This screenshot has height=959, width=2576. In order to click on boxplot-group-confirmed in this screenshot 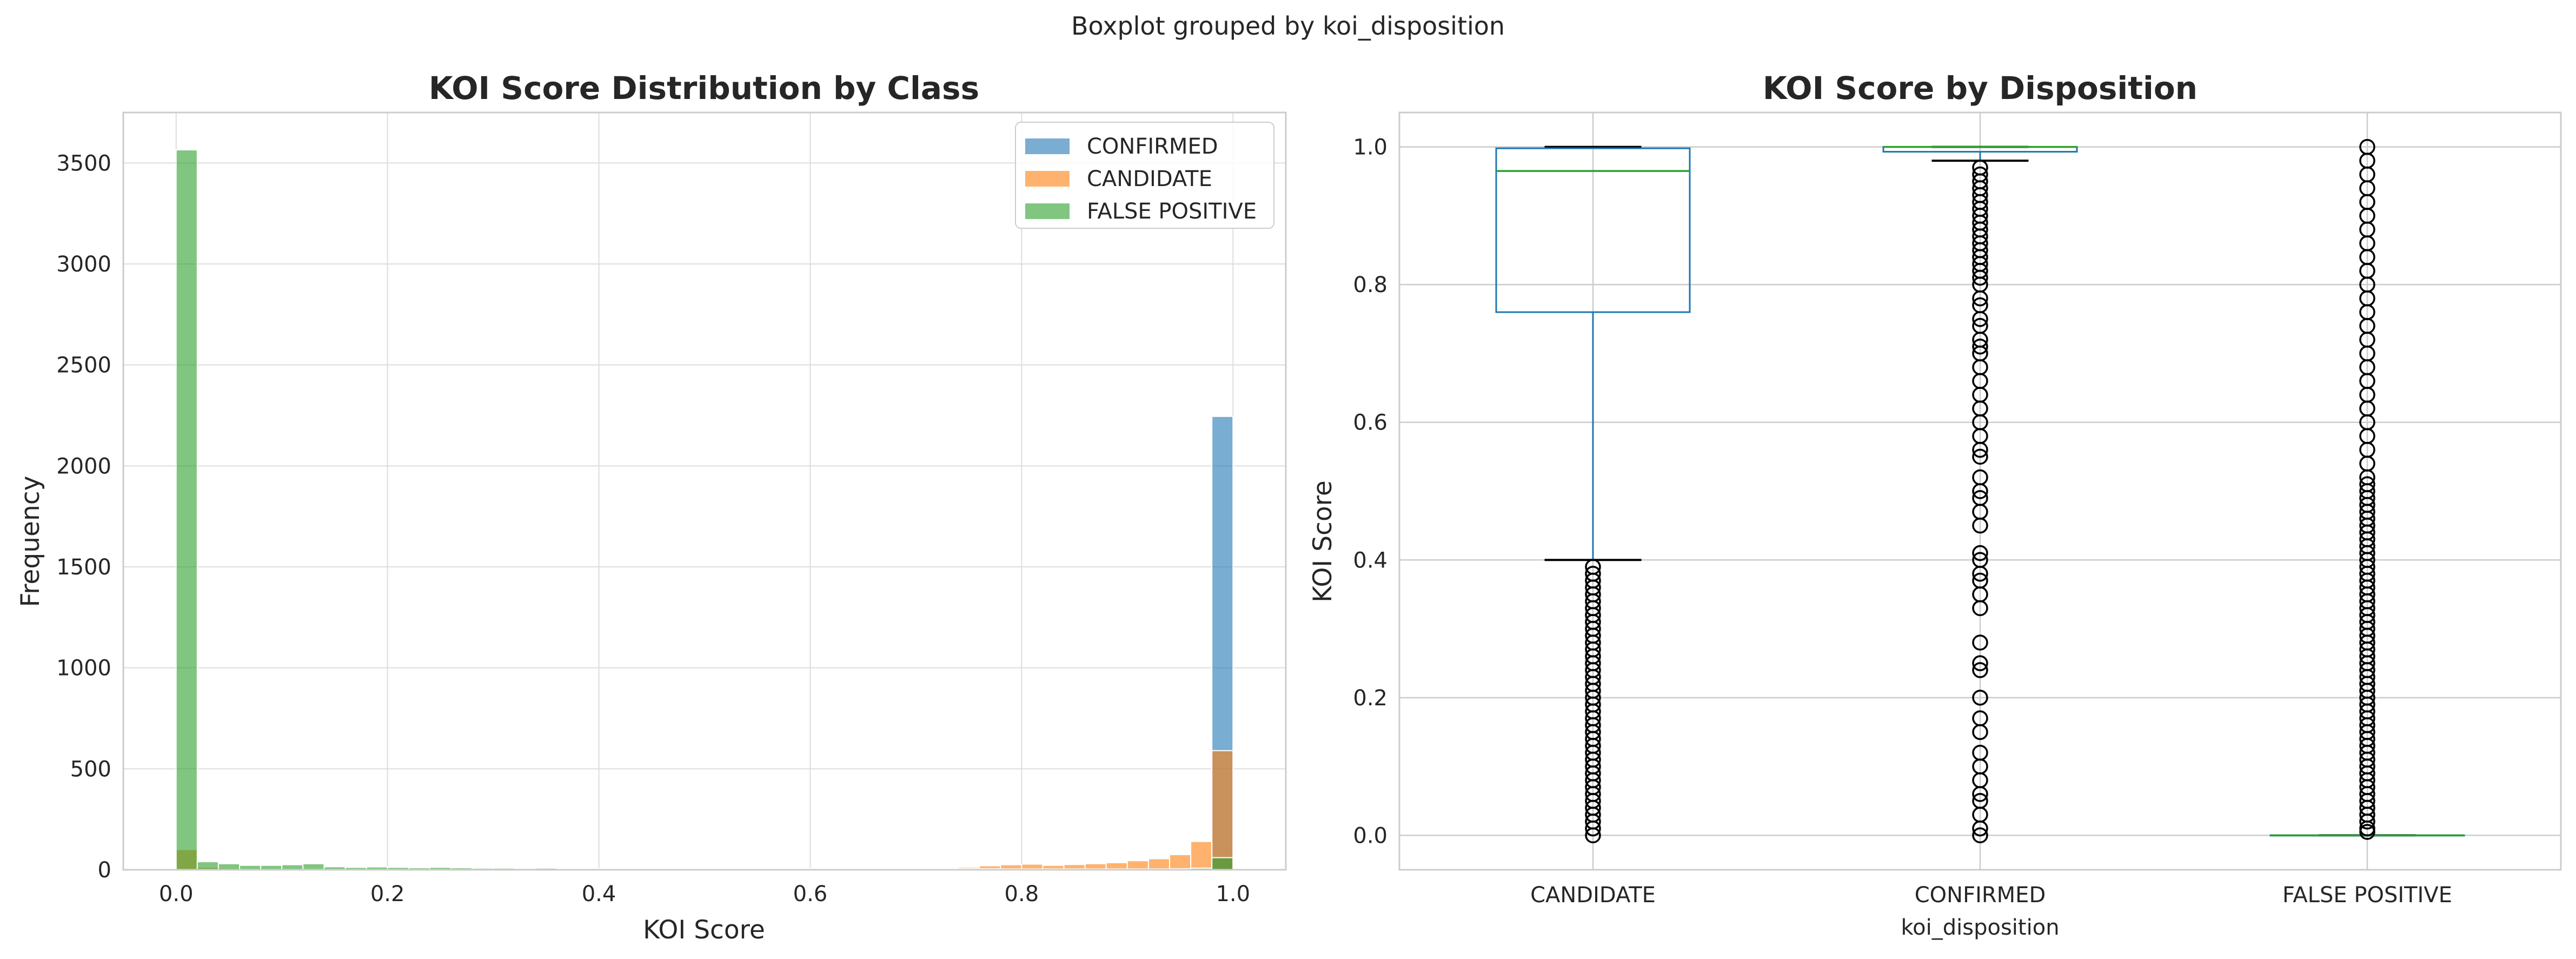, I will do `click(1980, 495)`.